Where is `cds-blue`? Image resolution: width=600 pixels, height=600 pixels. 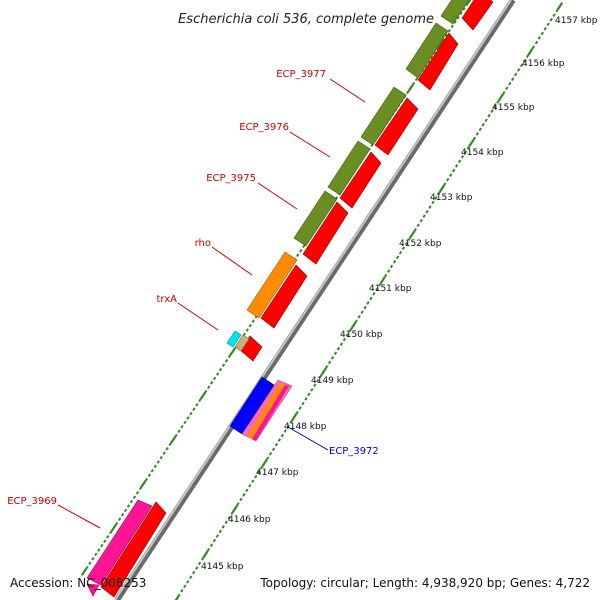 cds-blue is located at coordinates (252, 405).